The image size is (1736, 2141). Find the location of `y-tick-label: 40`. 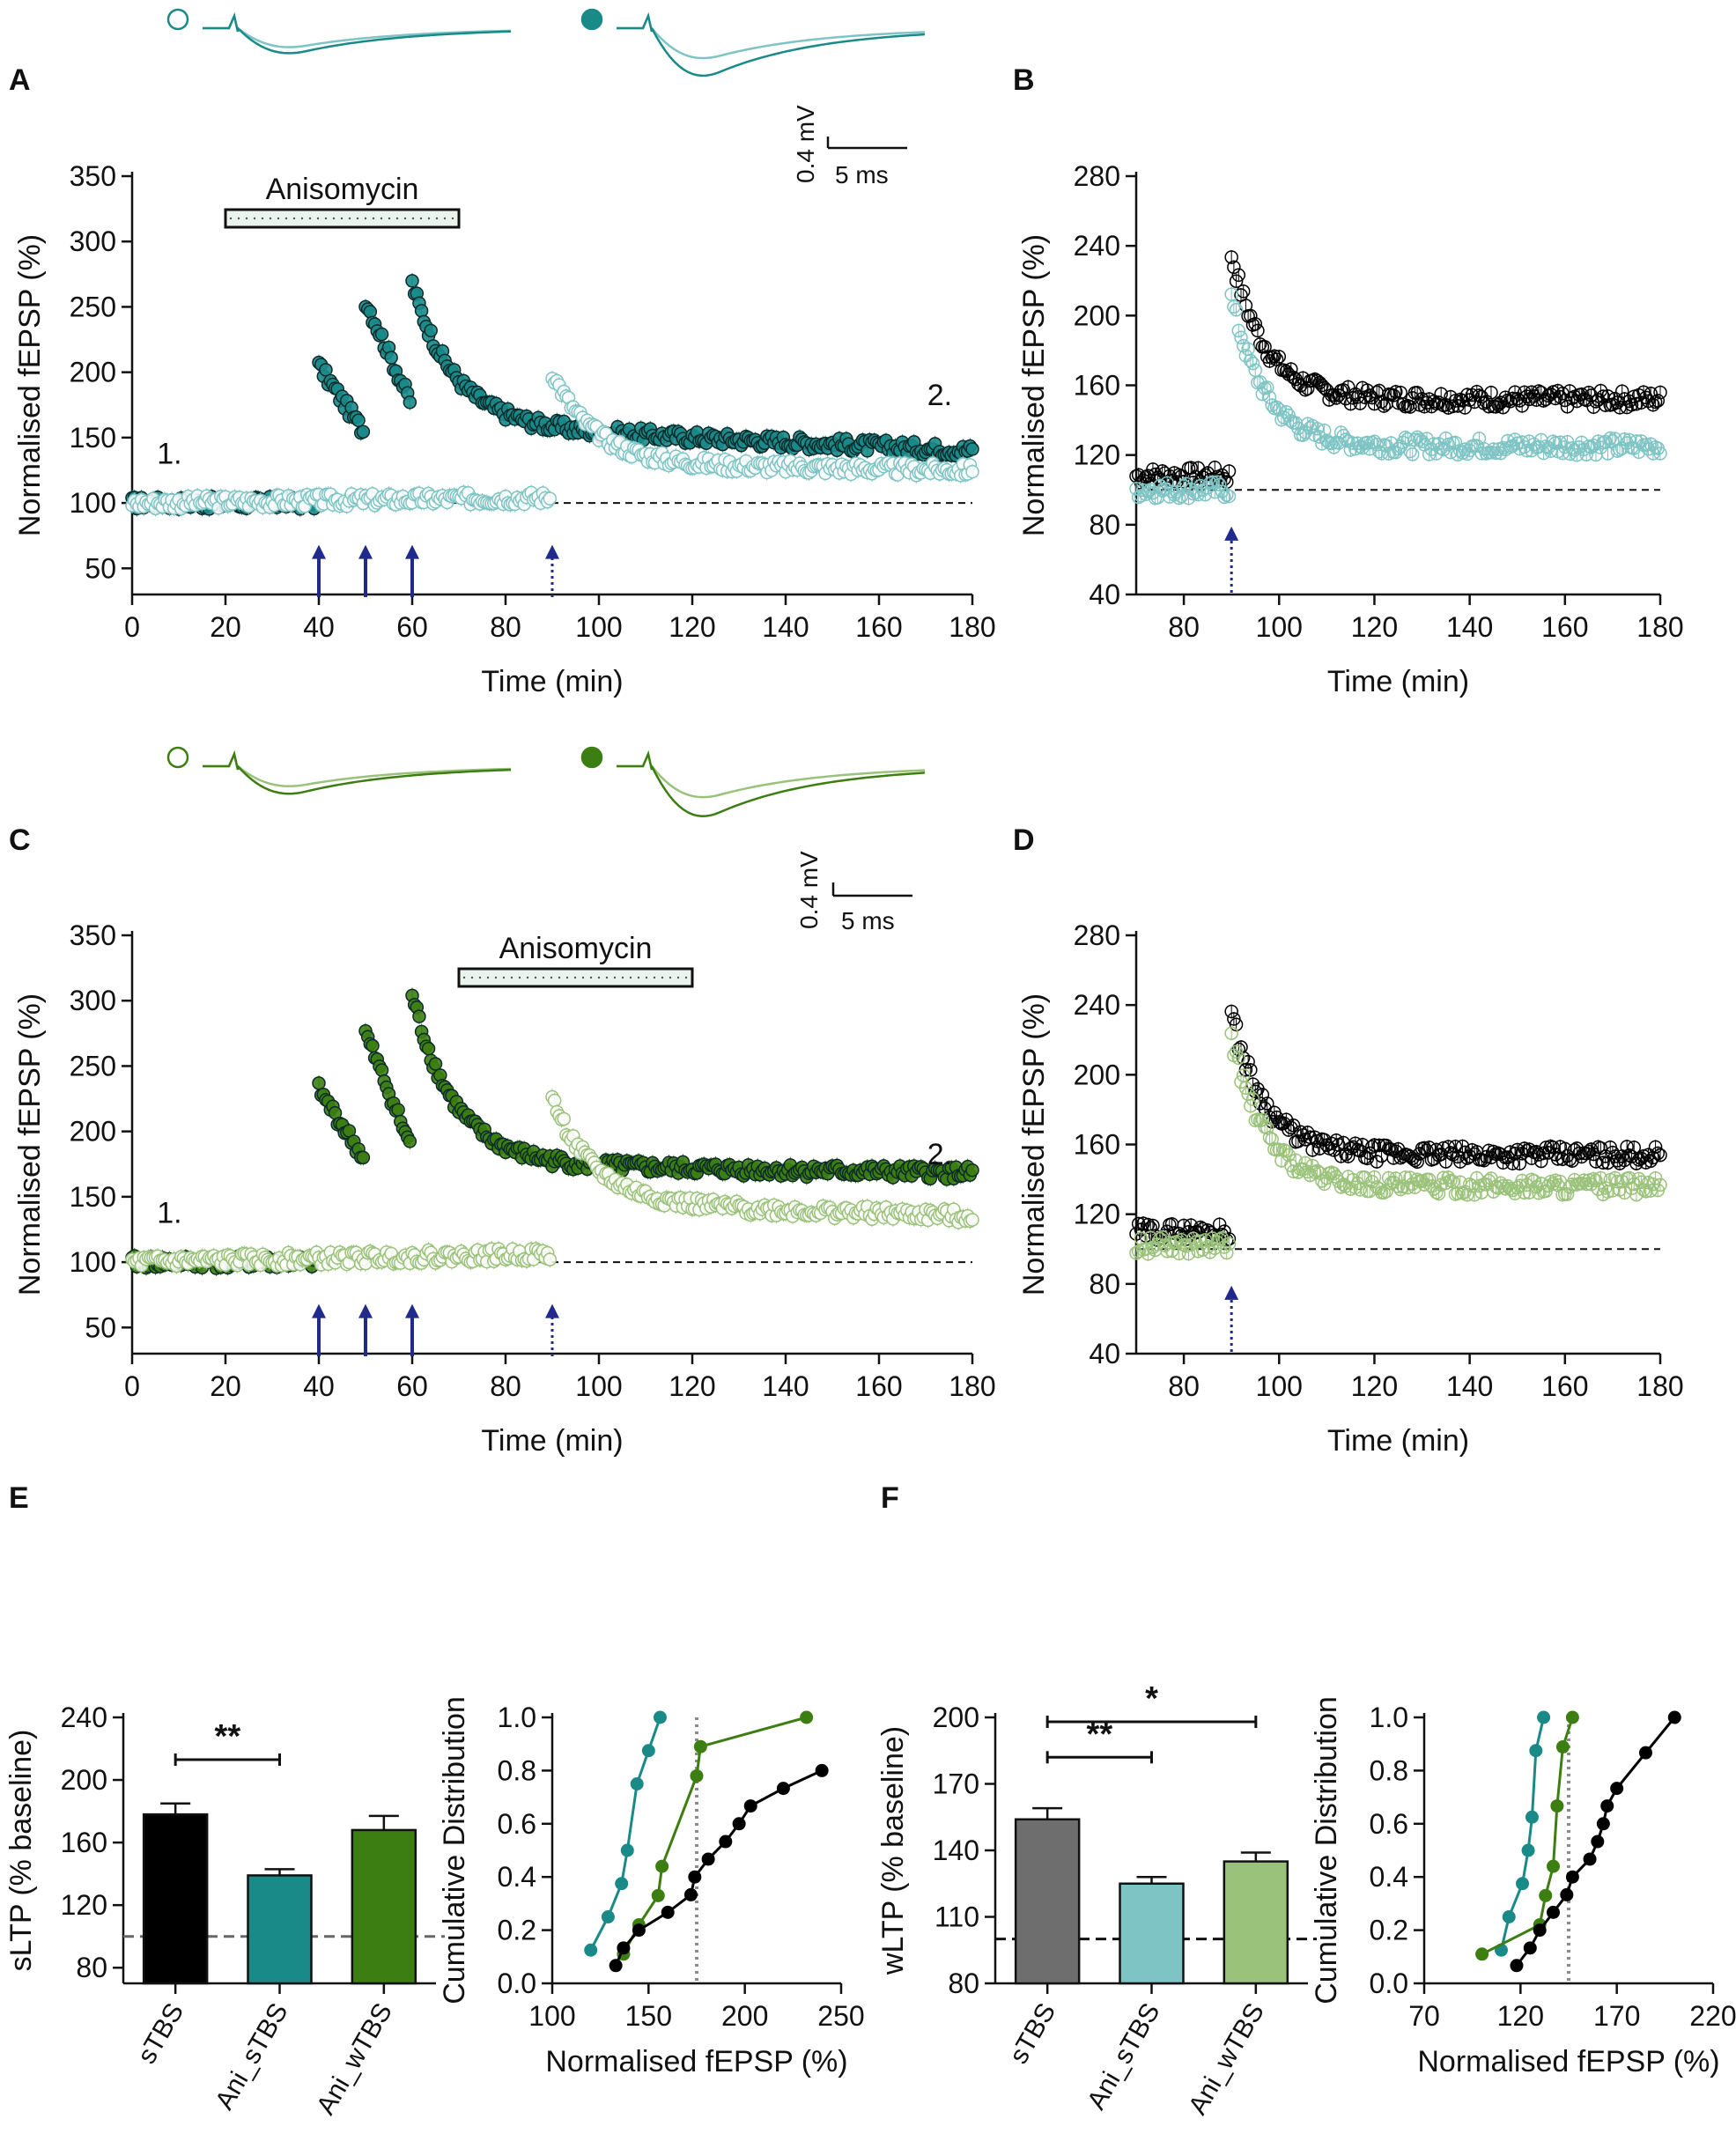

y-tick-label: 40 is located at coordinates (1104, 1354).